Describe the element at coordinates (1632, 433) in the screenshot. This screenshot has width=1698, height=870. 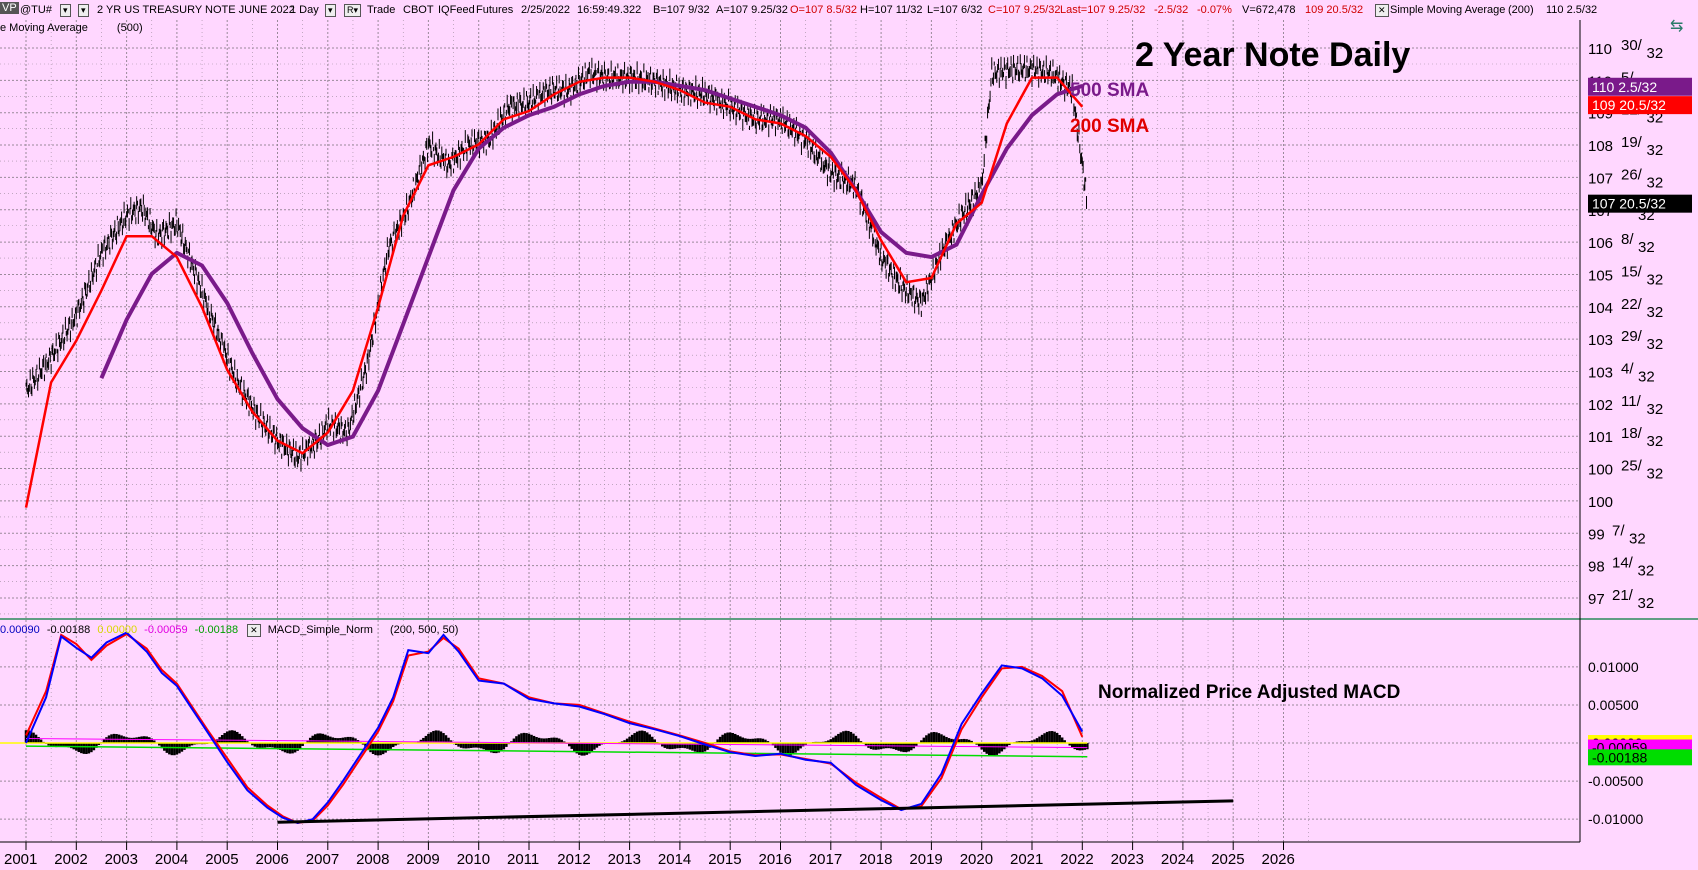
I see `price-tick-fraction: 18/` at that location.